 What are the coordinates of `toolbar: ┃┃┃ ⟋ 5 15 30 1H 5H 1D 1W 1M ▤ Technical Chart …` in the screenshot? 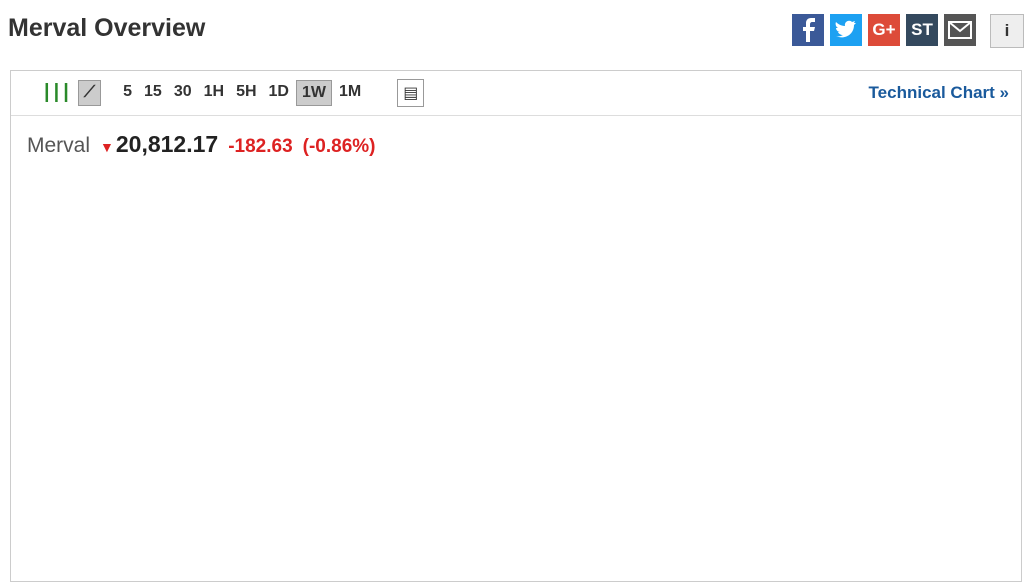 It's located at (516, 93).